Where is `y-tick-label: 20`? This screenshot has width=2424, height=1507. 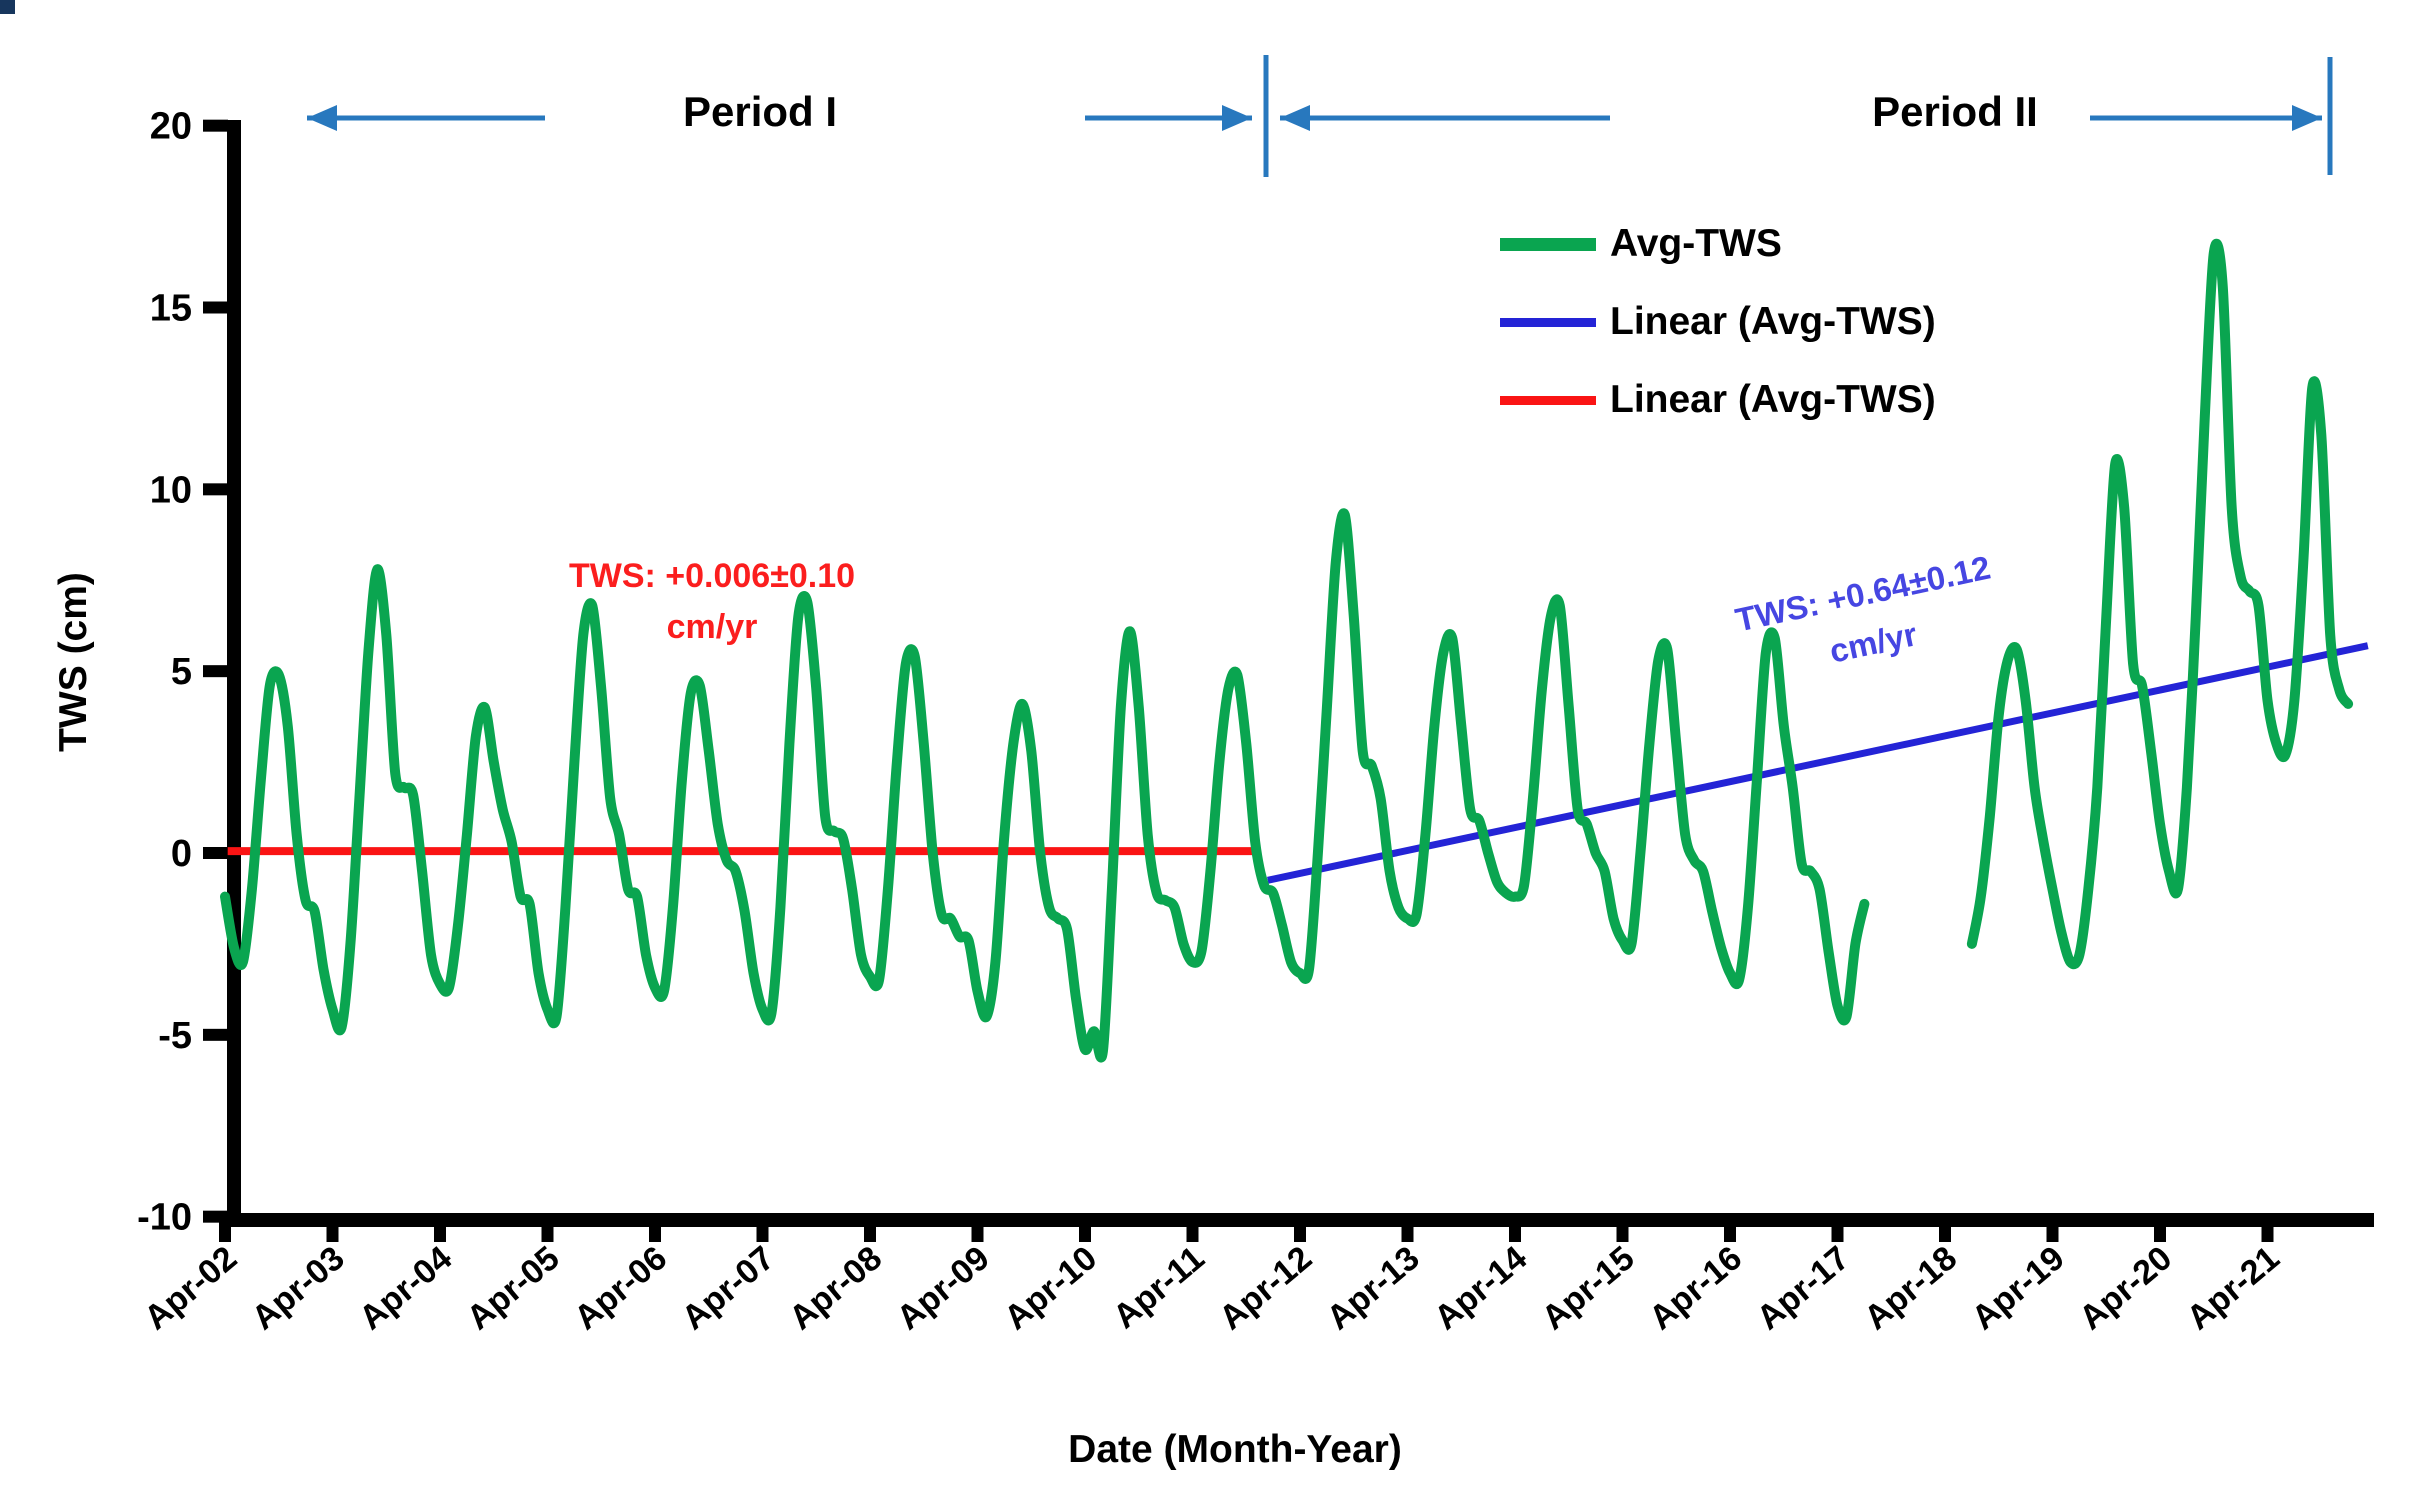
y-tick-label: 20 is located at coordinates (171, 127).